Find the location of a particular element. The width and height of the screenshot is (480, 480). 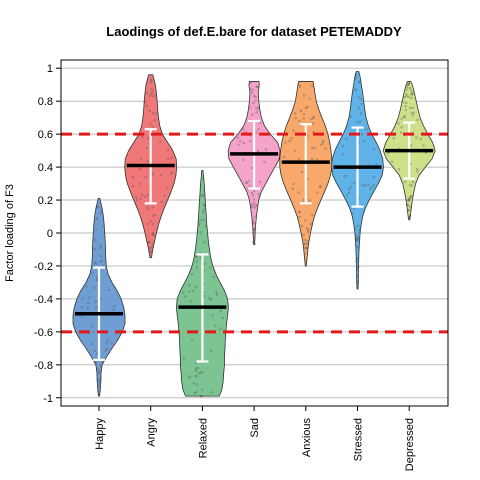

y-tick-label: -0.2 is located at coordinates (43, 267).